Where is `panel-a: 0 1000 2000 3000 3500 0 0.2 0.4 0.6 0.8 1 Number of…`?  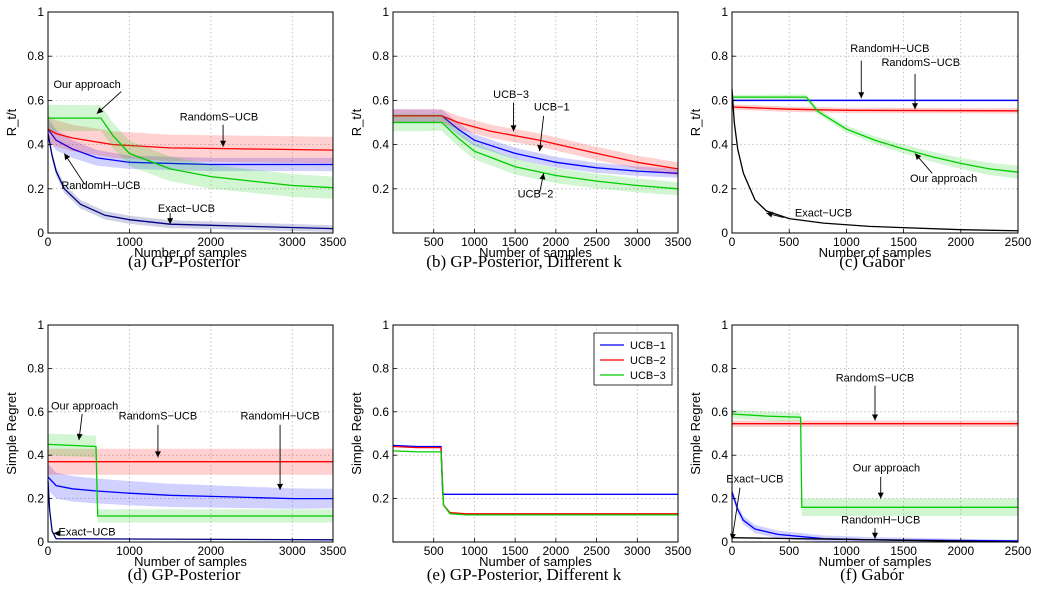
panel-a: 0 1000 2000 3000 3500 0 0.2 0.4 0.6 0.8 1 Number of… is located at coordinates (175, 138).